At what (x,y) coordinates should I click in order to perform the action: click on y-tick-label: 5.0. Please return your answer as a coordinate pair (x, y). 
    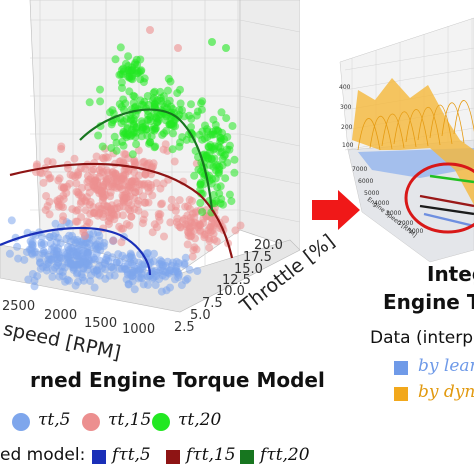
    Looking at the image, I should click on (200, 315).